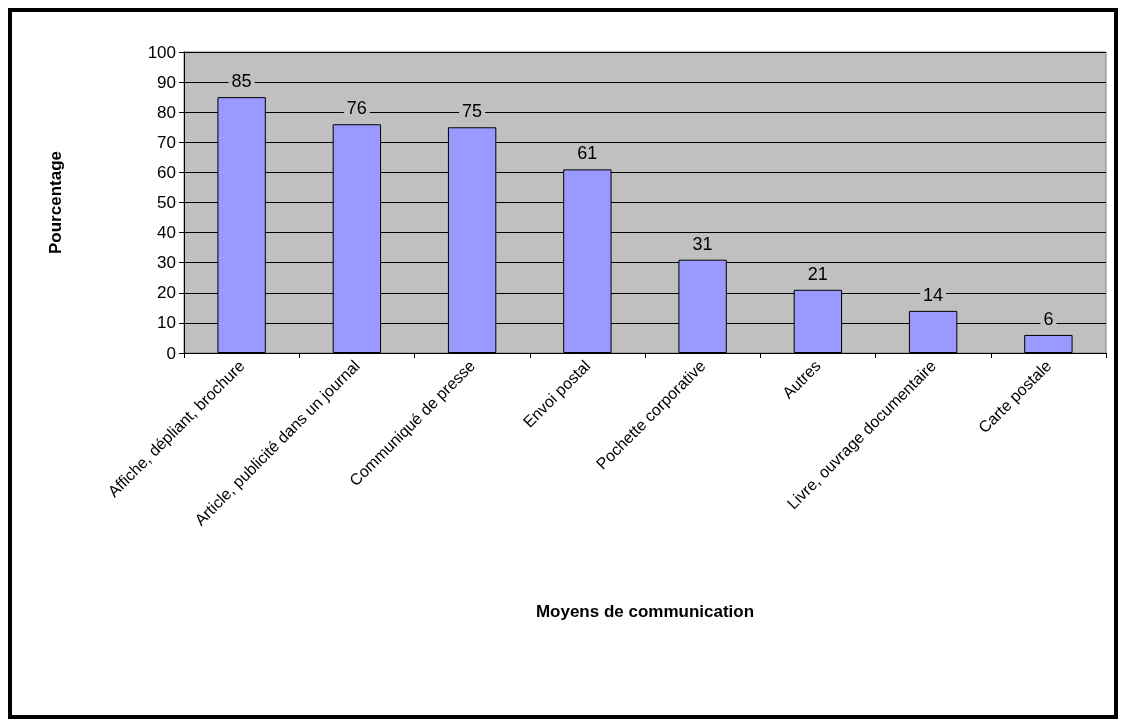 Image resolution: width=1126 pixels, height=727 pixels. Describe the element at coordinates (55, 202) in the screenshot. I see `y-axis-title: Pourcentage` at that location.